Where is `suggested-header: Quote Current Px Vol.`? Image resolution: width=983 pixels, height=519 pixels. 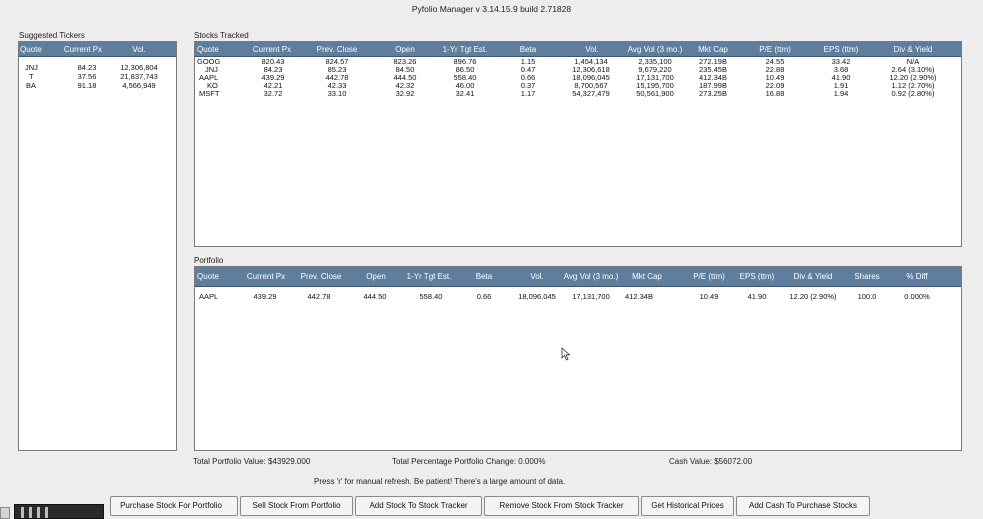 suggested-header: Quote Current Px Vol. is located at coordinates (97, 49).